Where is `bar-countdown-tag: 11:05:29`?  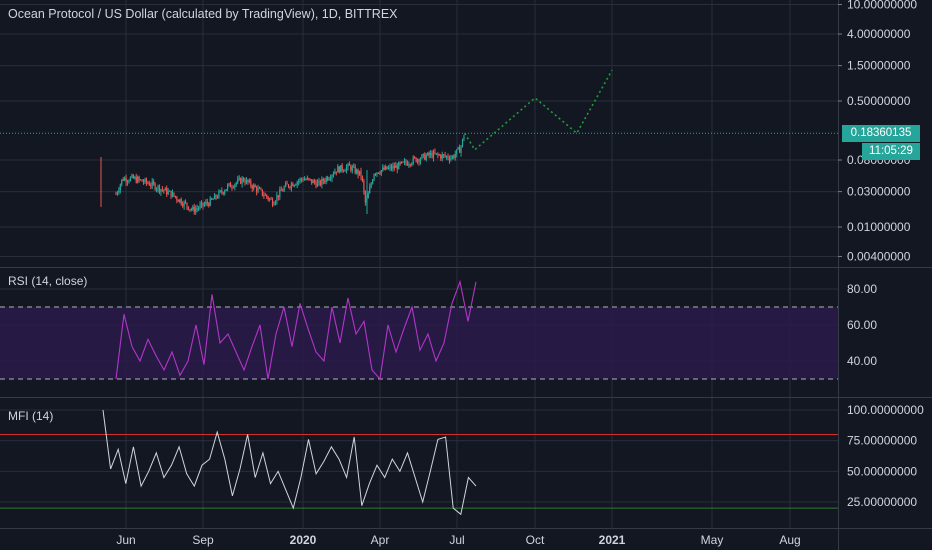 bar-countdown-tag: 11:05:29 is located at coordinates (891, 151).